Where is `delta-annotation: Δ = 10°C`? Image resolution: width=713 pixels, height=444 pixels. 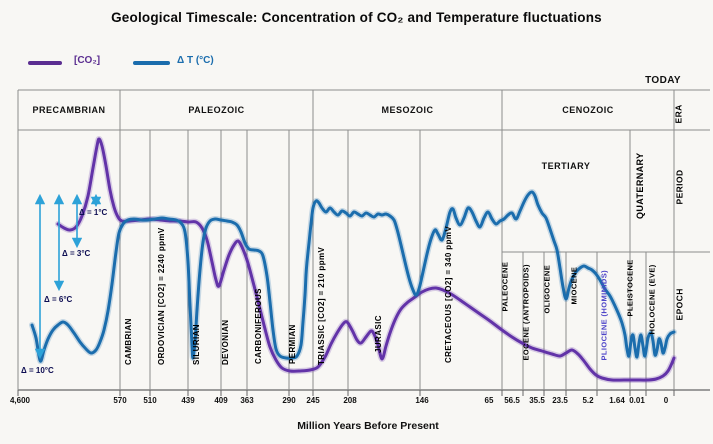 delta-annotation: Δ = 10°C is located at coordinates (37, 370).